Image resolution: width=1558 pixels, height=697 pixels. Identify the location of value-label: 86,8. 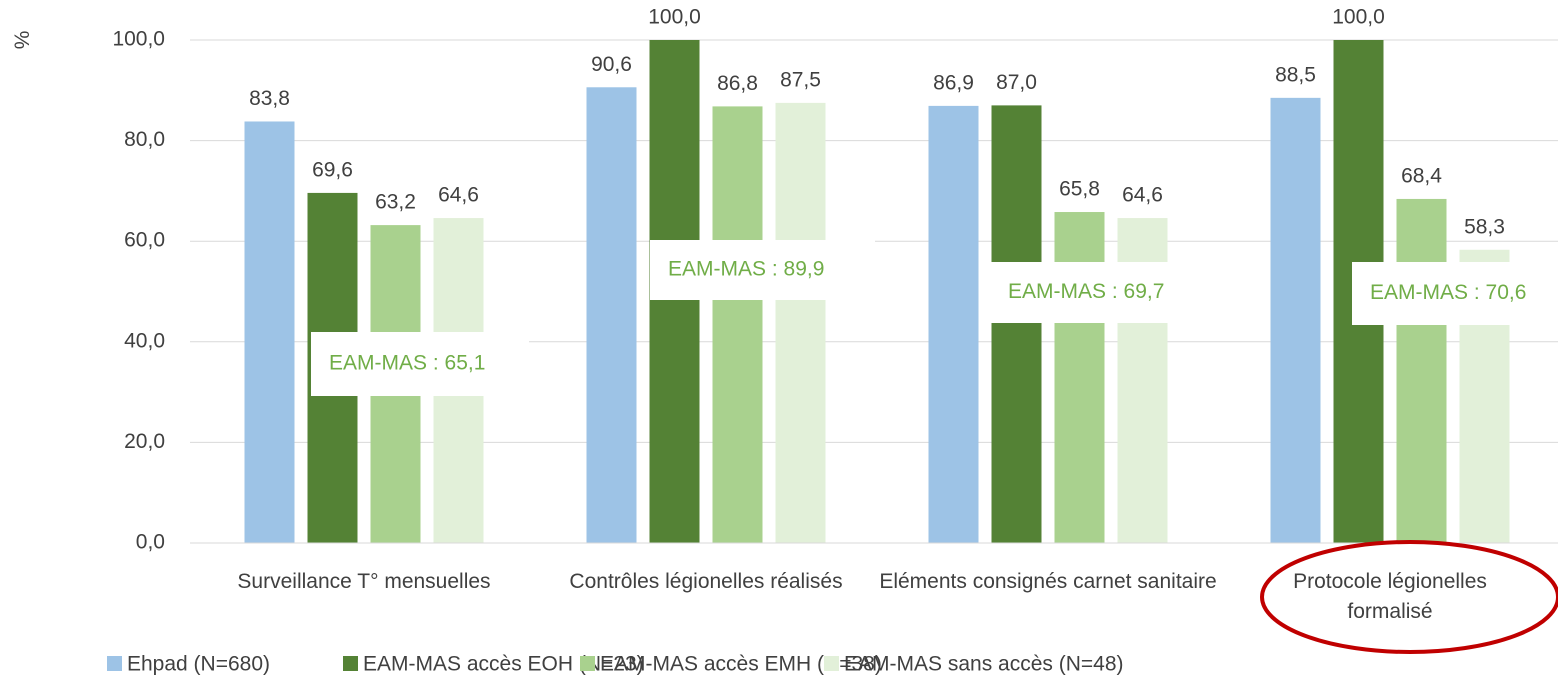
(737, 83).